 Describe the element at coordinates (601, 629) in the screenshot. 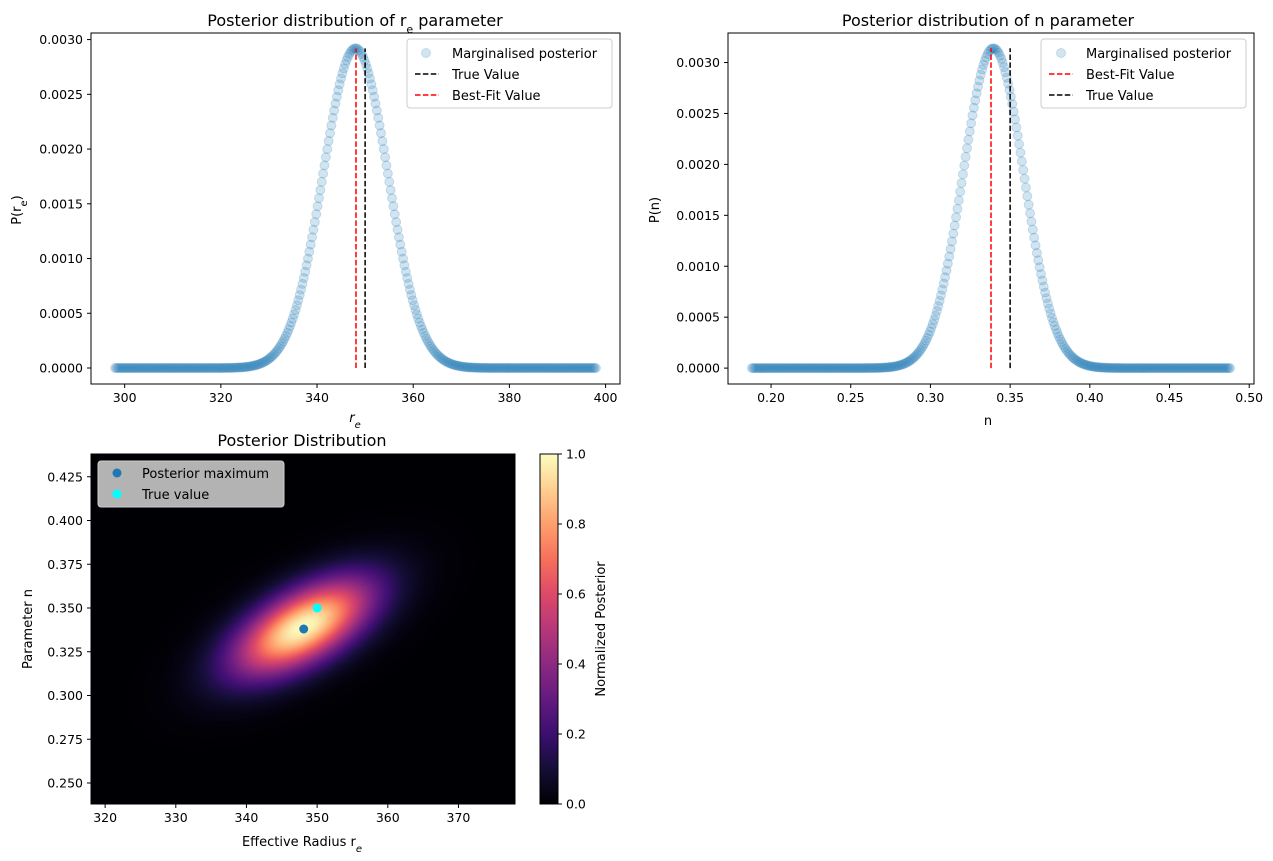

I see `colorbar-label: Normalized Posterior` at that location.